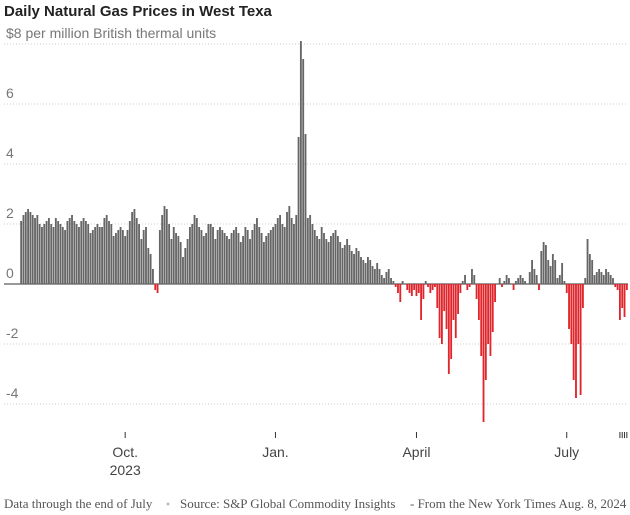 This screenshot has width=630, height=515. Describe the element at coordinates (12, 333) in the screenshot. I see `y-tick-label: -2` at that location.